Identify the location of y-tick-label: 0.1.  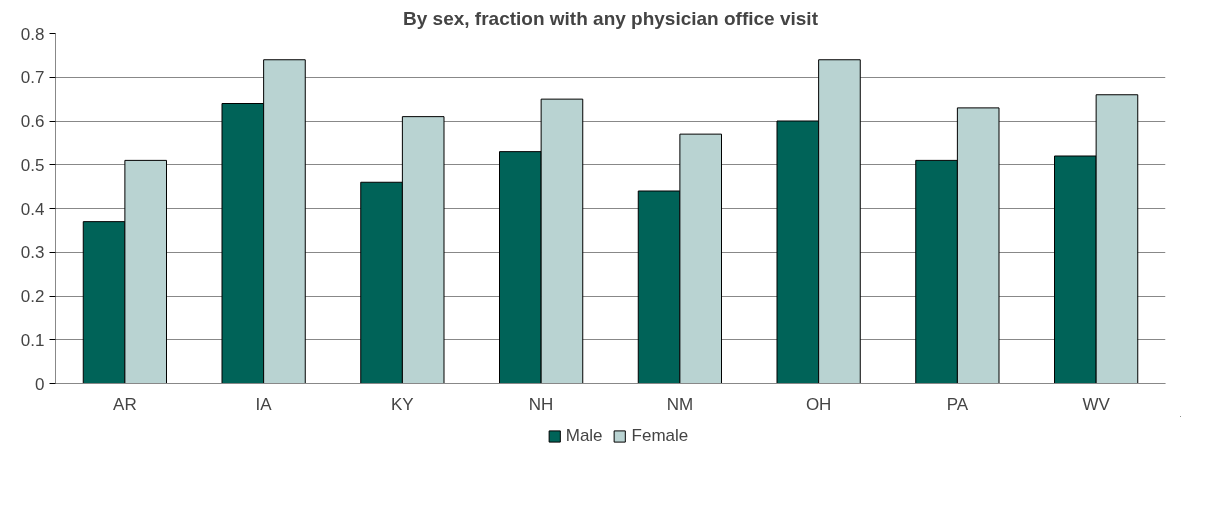
(32, 340).